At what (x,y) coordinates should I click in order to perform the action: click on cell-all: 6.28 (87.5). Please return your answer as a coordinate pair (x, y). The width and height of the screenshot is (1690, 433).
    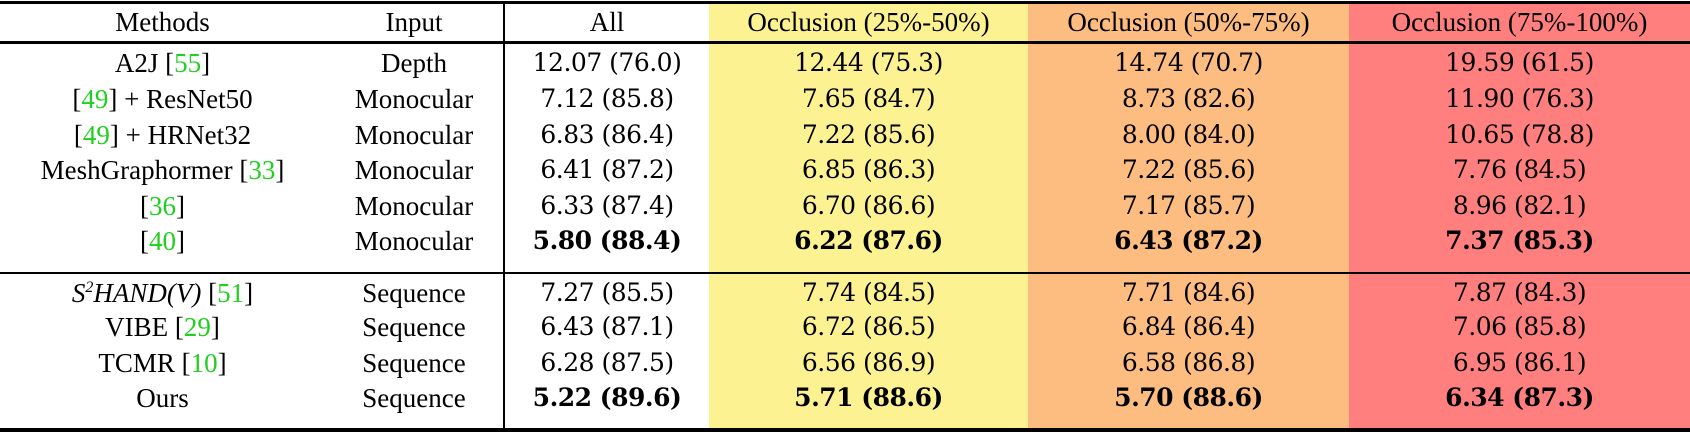
    Looking at the image, I should click on (607, 362).